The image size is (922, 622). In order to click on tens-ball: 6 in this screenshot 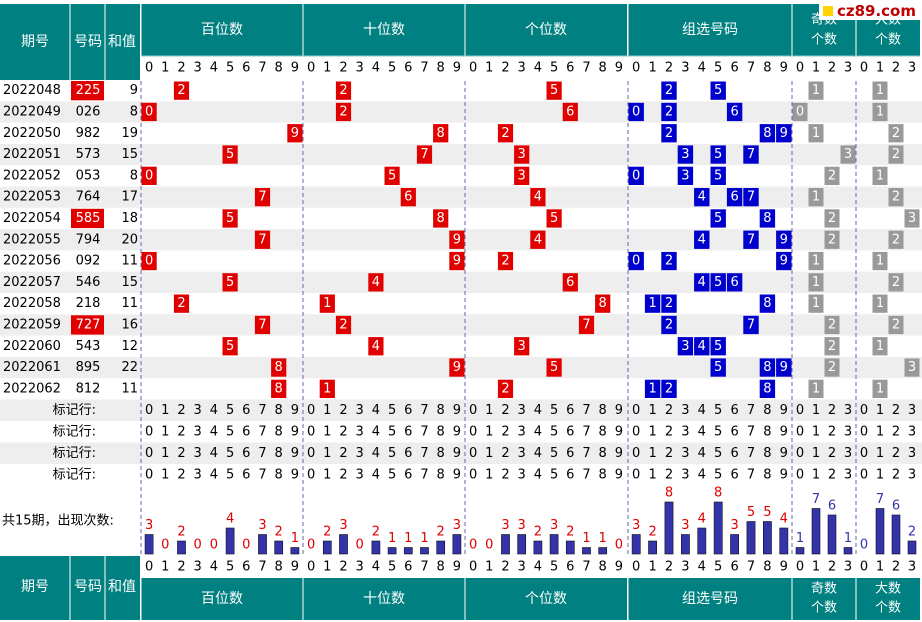, I will do `click(408, 197)`.